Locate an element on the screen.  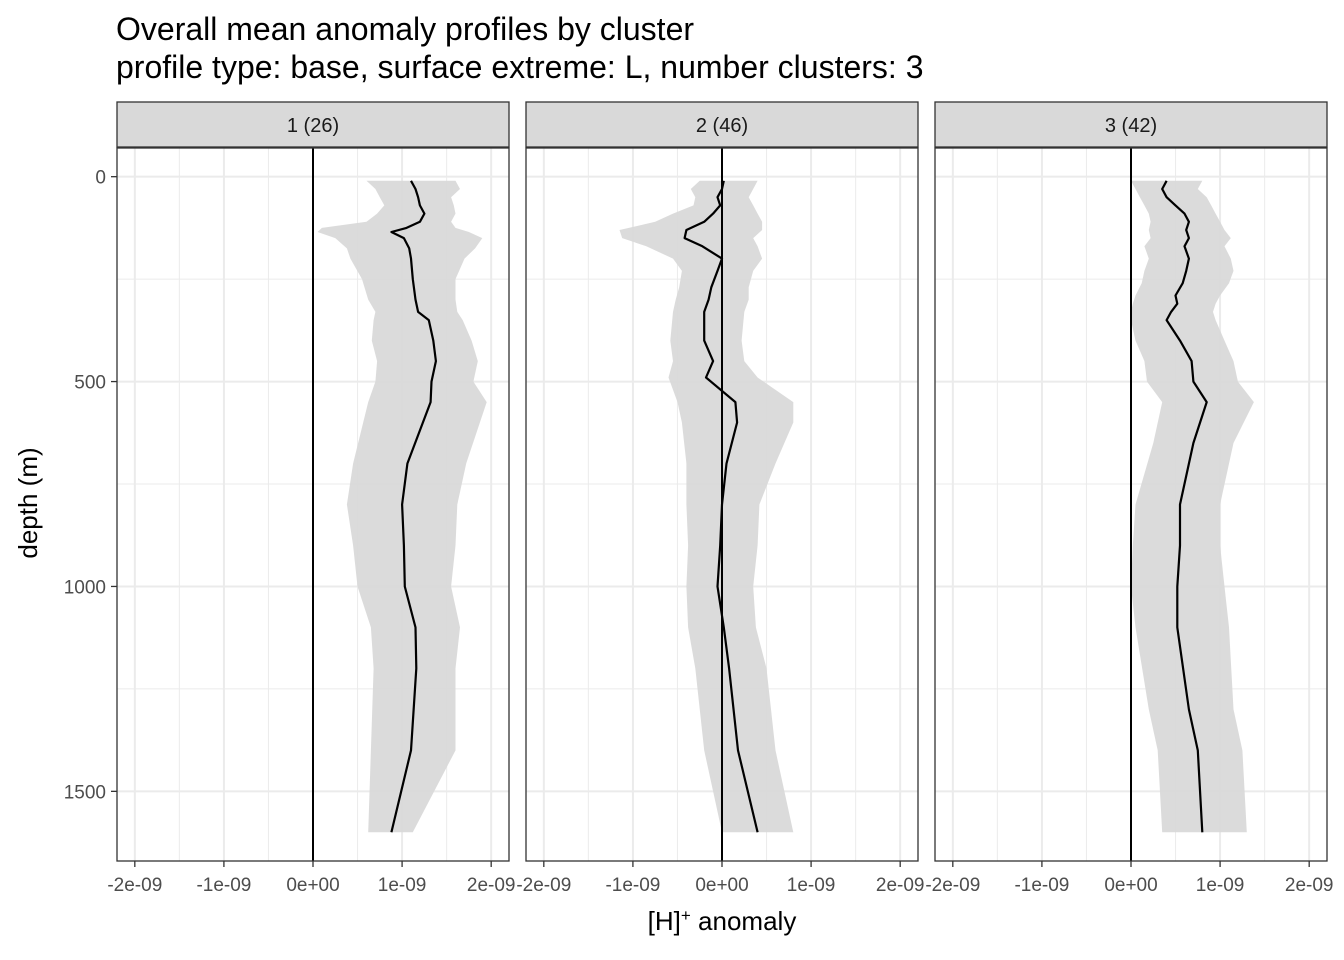
y-tick-label: 500 is located at coordinates (90, 383).